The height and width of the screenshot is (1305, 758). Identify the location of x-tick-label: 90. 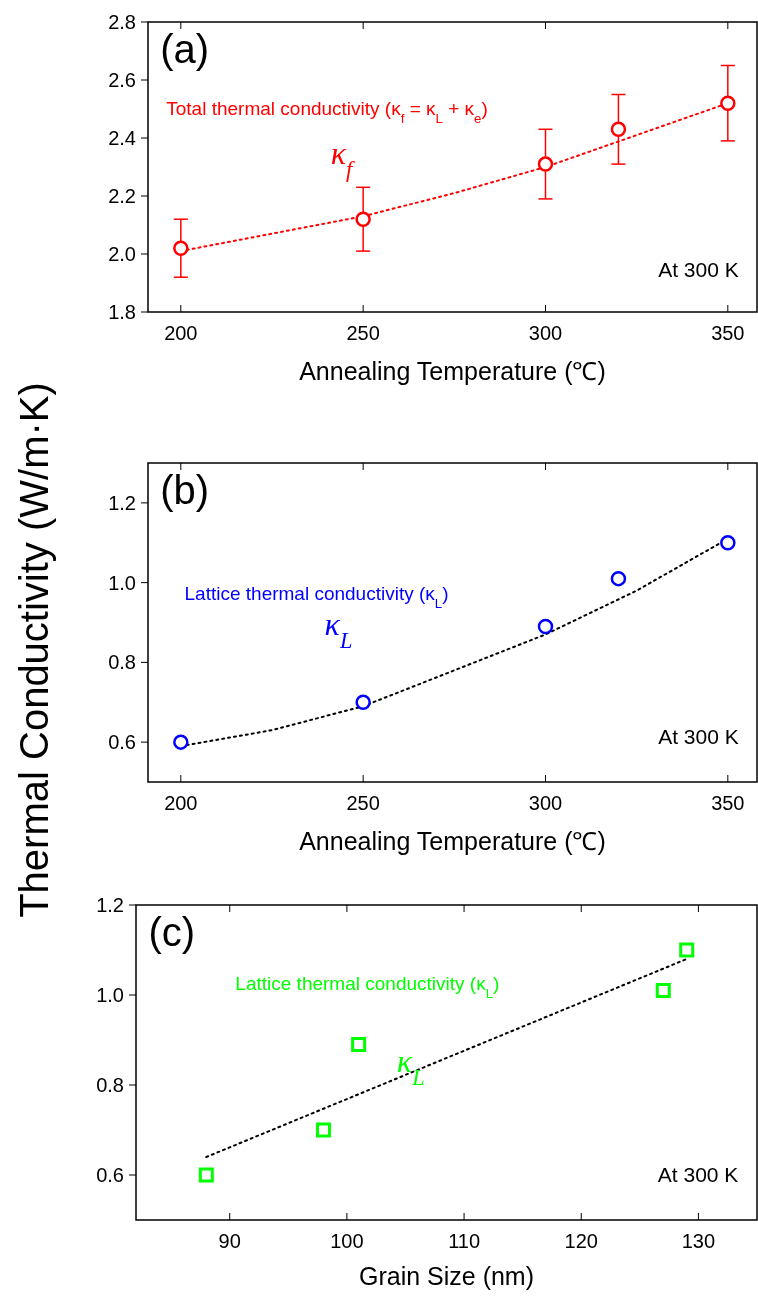
(229, 1241).